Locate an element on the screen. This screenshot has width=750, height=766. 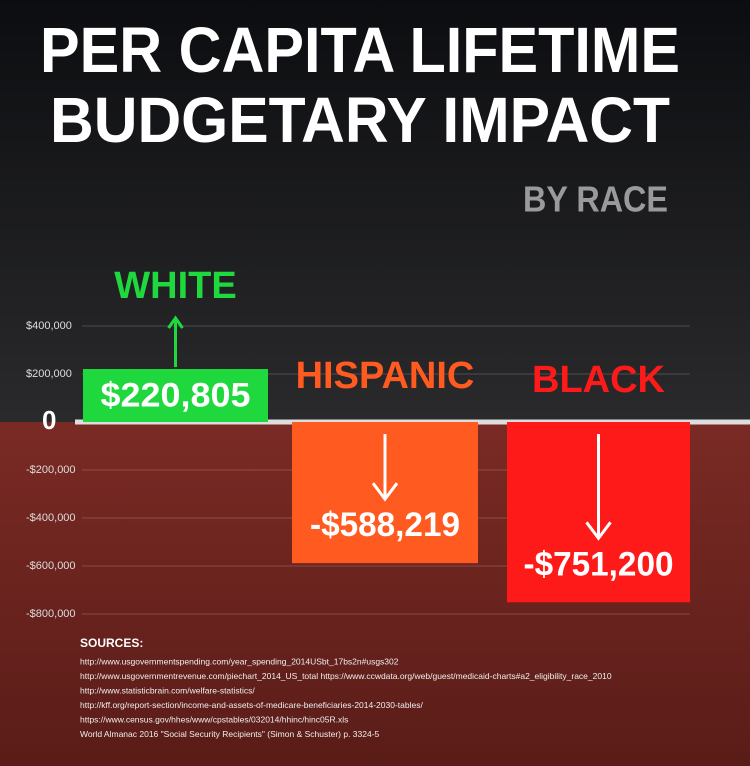
value-label: $220,805 is located at coordinates (176, 395).